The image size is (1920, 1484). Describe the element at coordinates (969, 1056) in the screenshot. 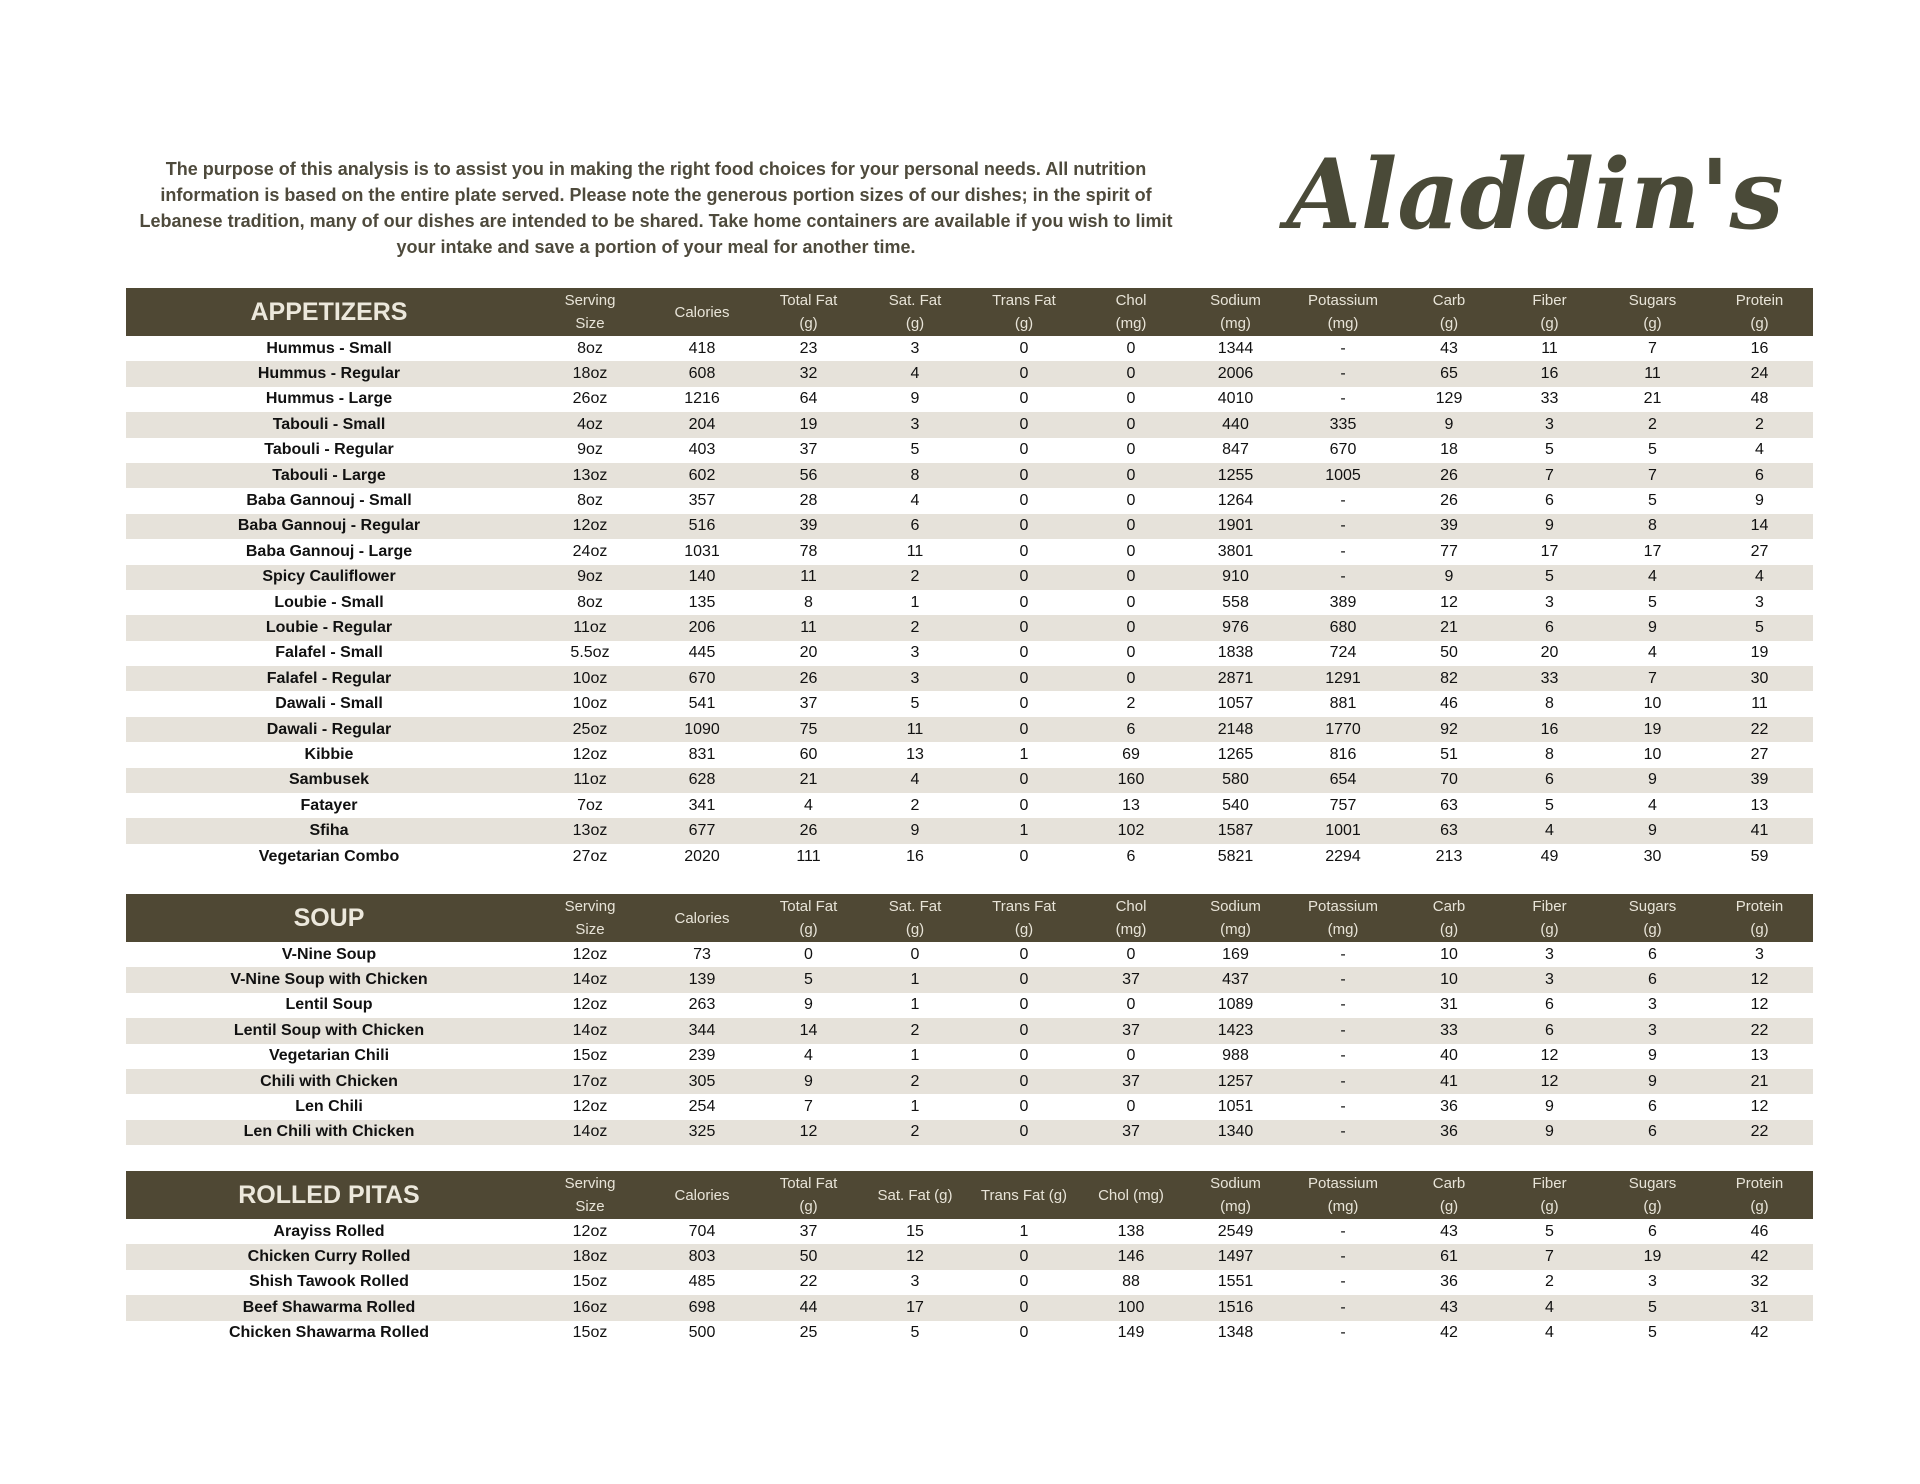

I see `table-row: Vegetarian Chili 15oz 239 4 1 0 0 988 - 40 12 9 13` at that location.